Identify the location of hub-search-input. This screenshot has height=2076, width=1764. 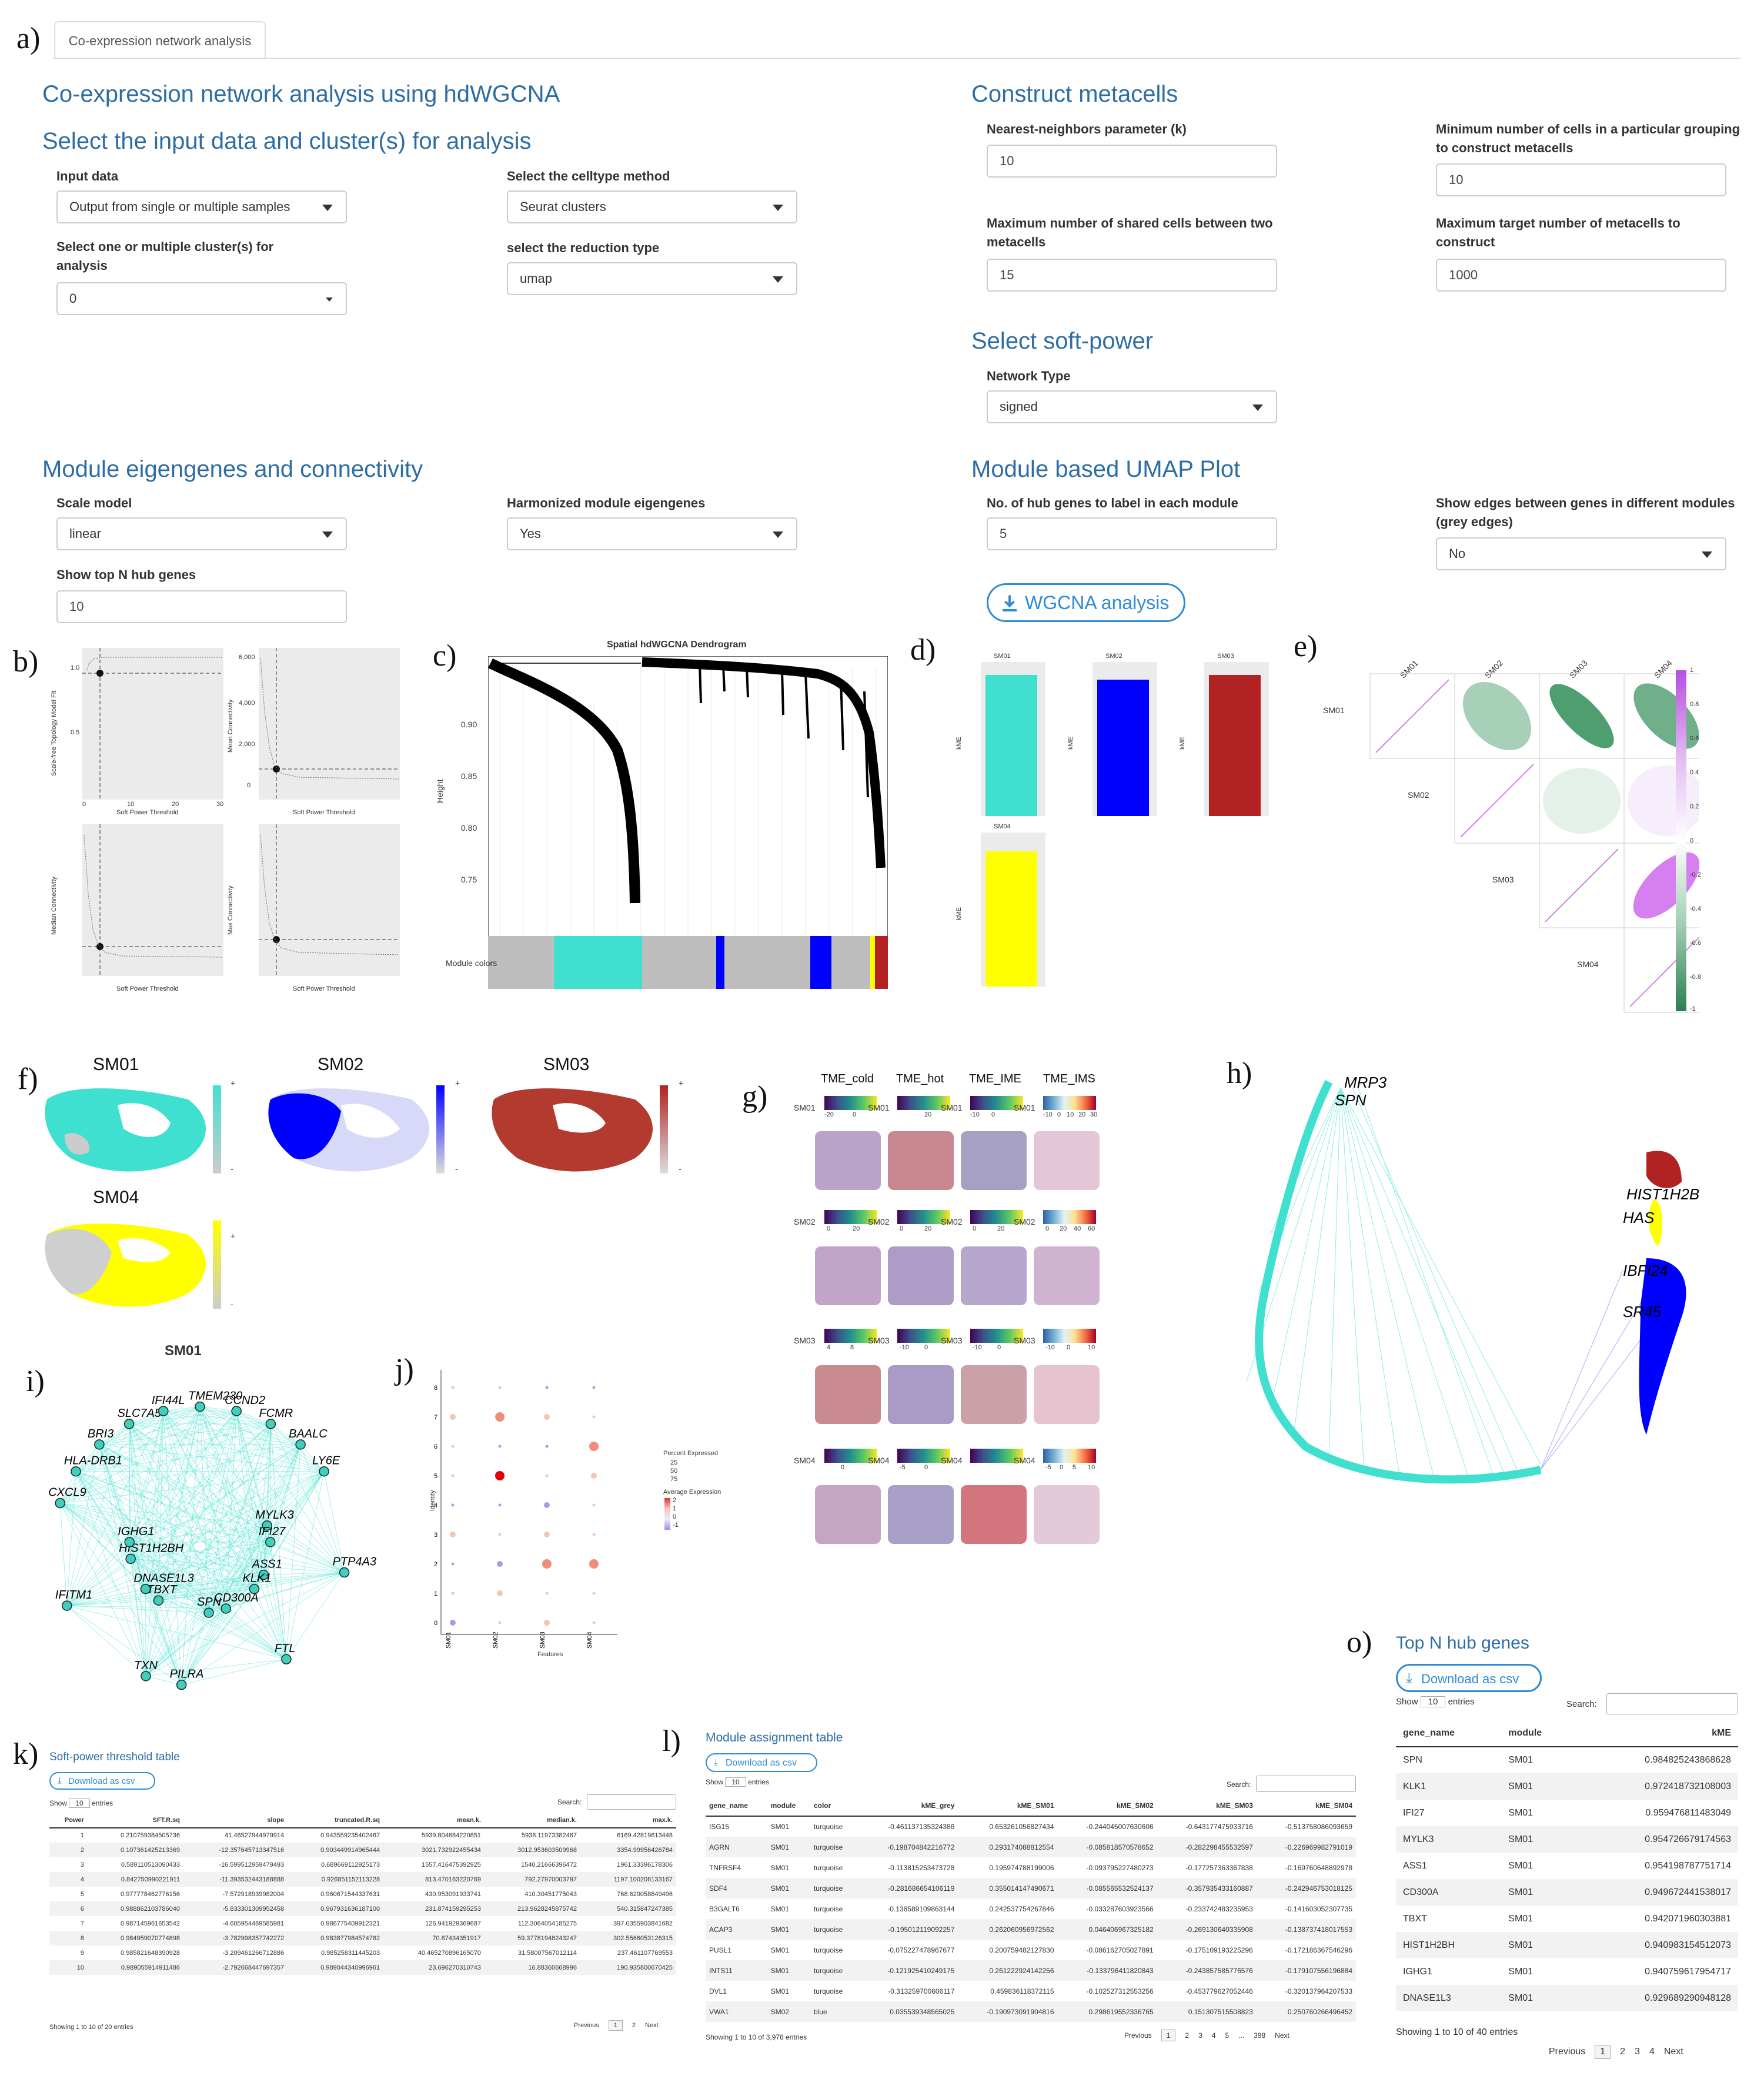
(1672, 1703).